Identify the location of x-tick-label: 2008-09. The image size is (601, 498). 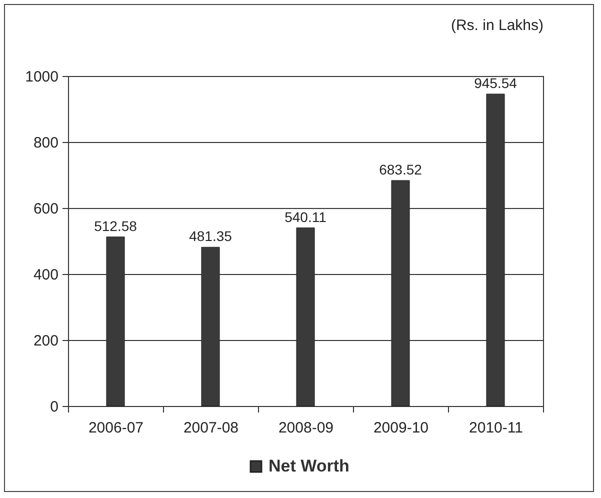
(306, 428).